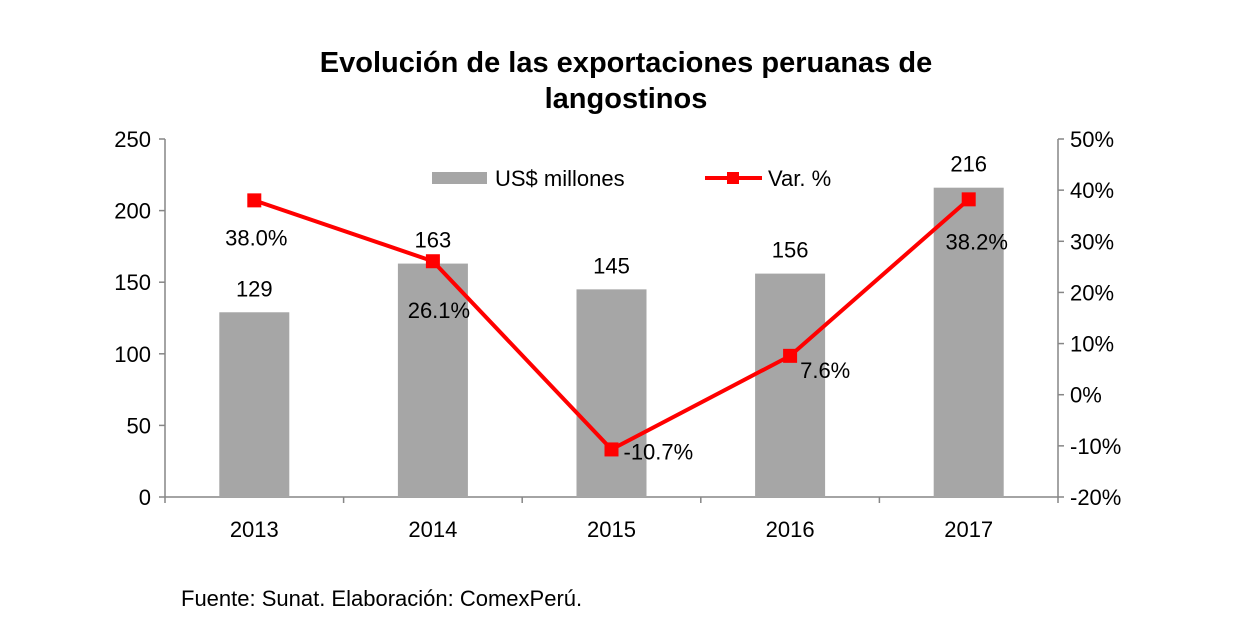 The height and width of the screenshot is (632, 1253). Describe the element at coordinates (825, 370) in the screenshot. I see `line-data-label: 7.6%` at that location.